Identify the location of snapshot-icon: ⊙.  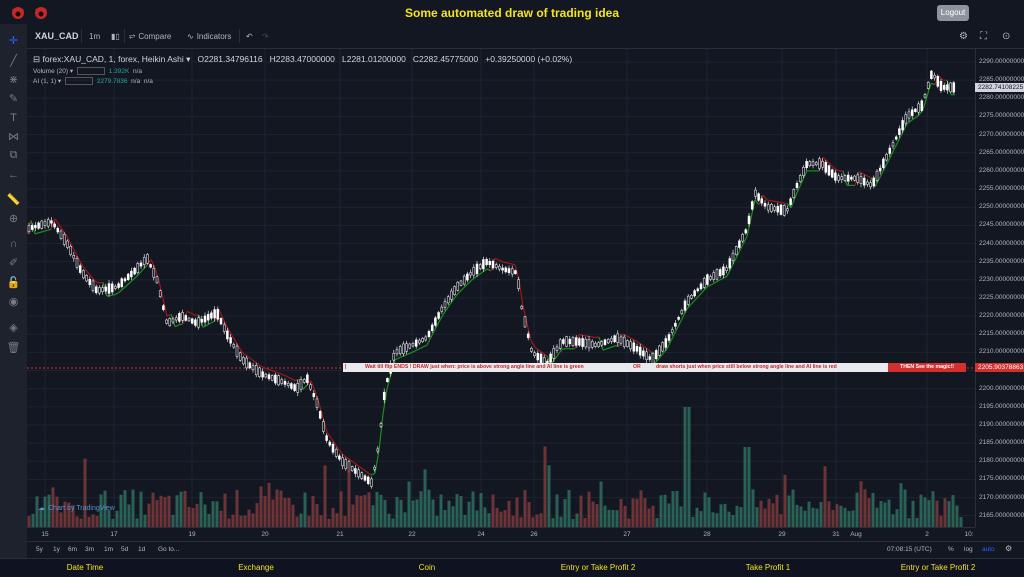
(1006, 36).